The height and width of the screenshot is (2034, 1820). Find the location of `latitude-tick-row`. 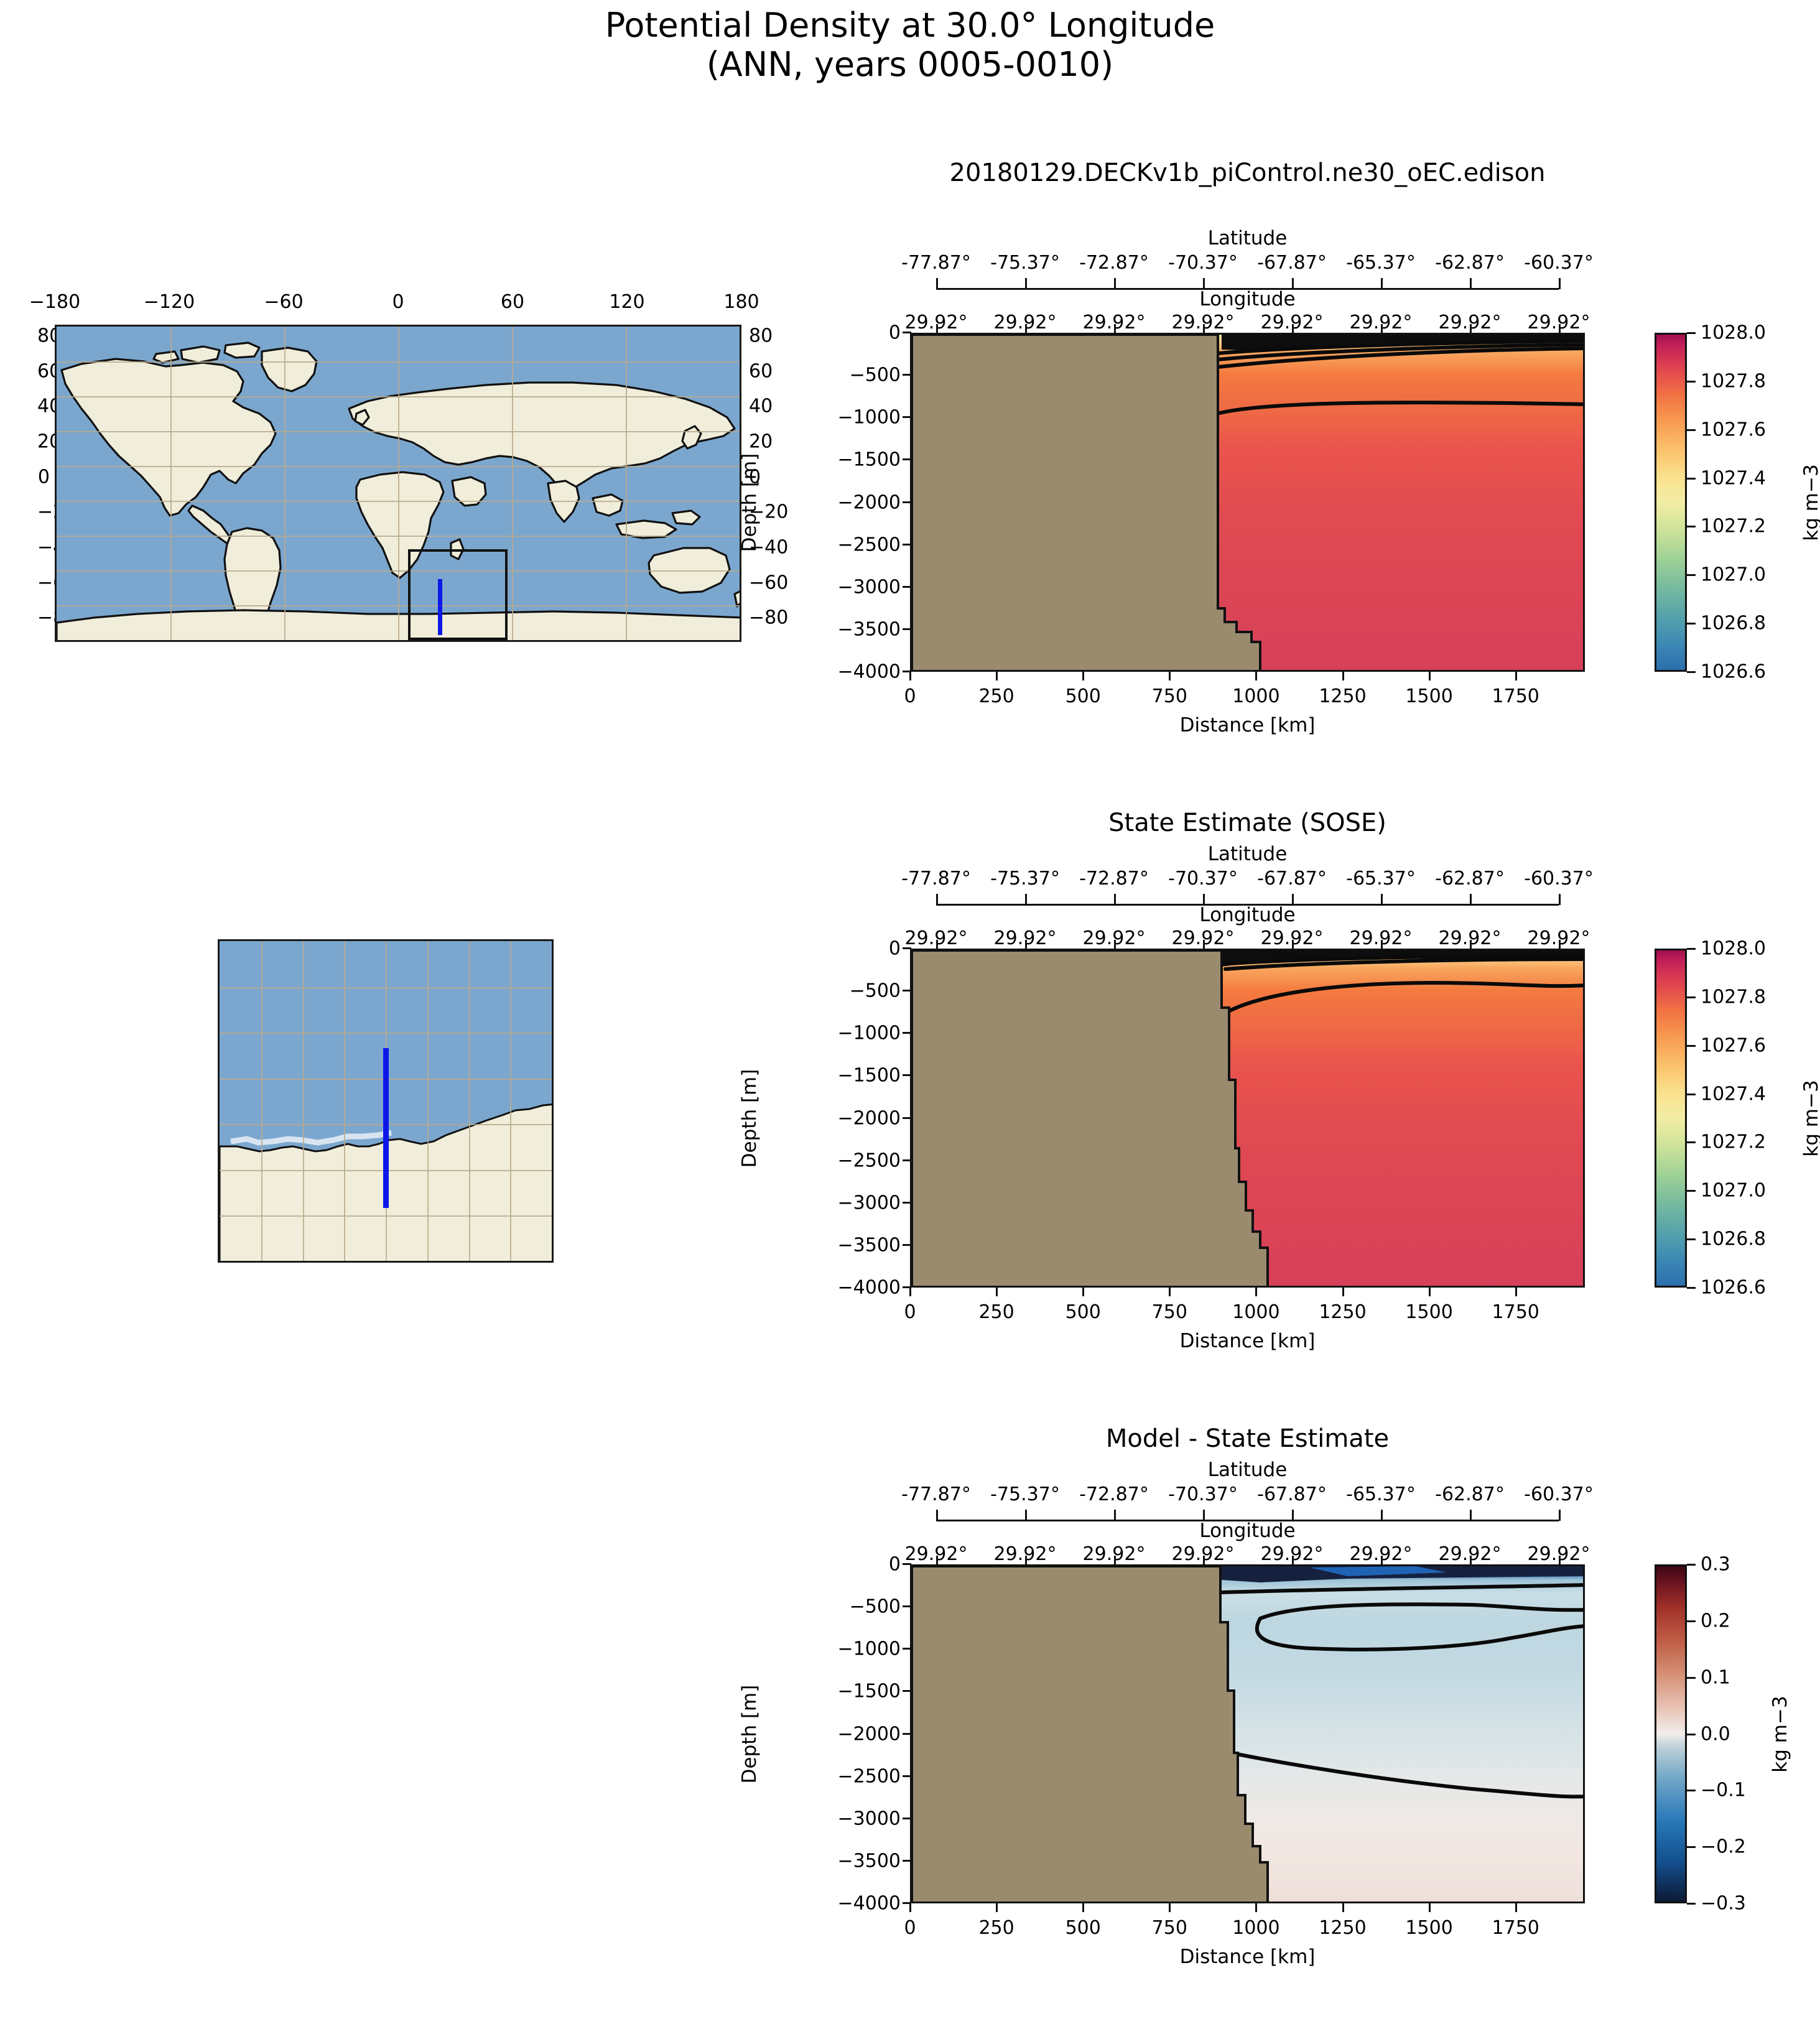

latitude-tick-row is located at coordinates (1247, 900).